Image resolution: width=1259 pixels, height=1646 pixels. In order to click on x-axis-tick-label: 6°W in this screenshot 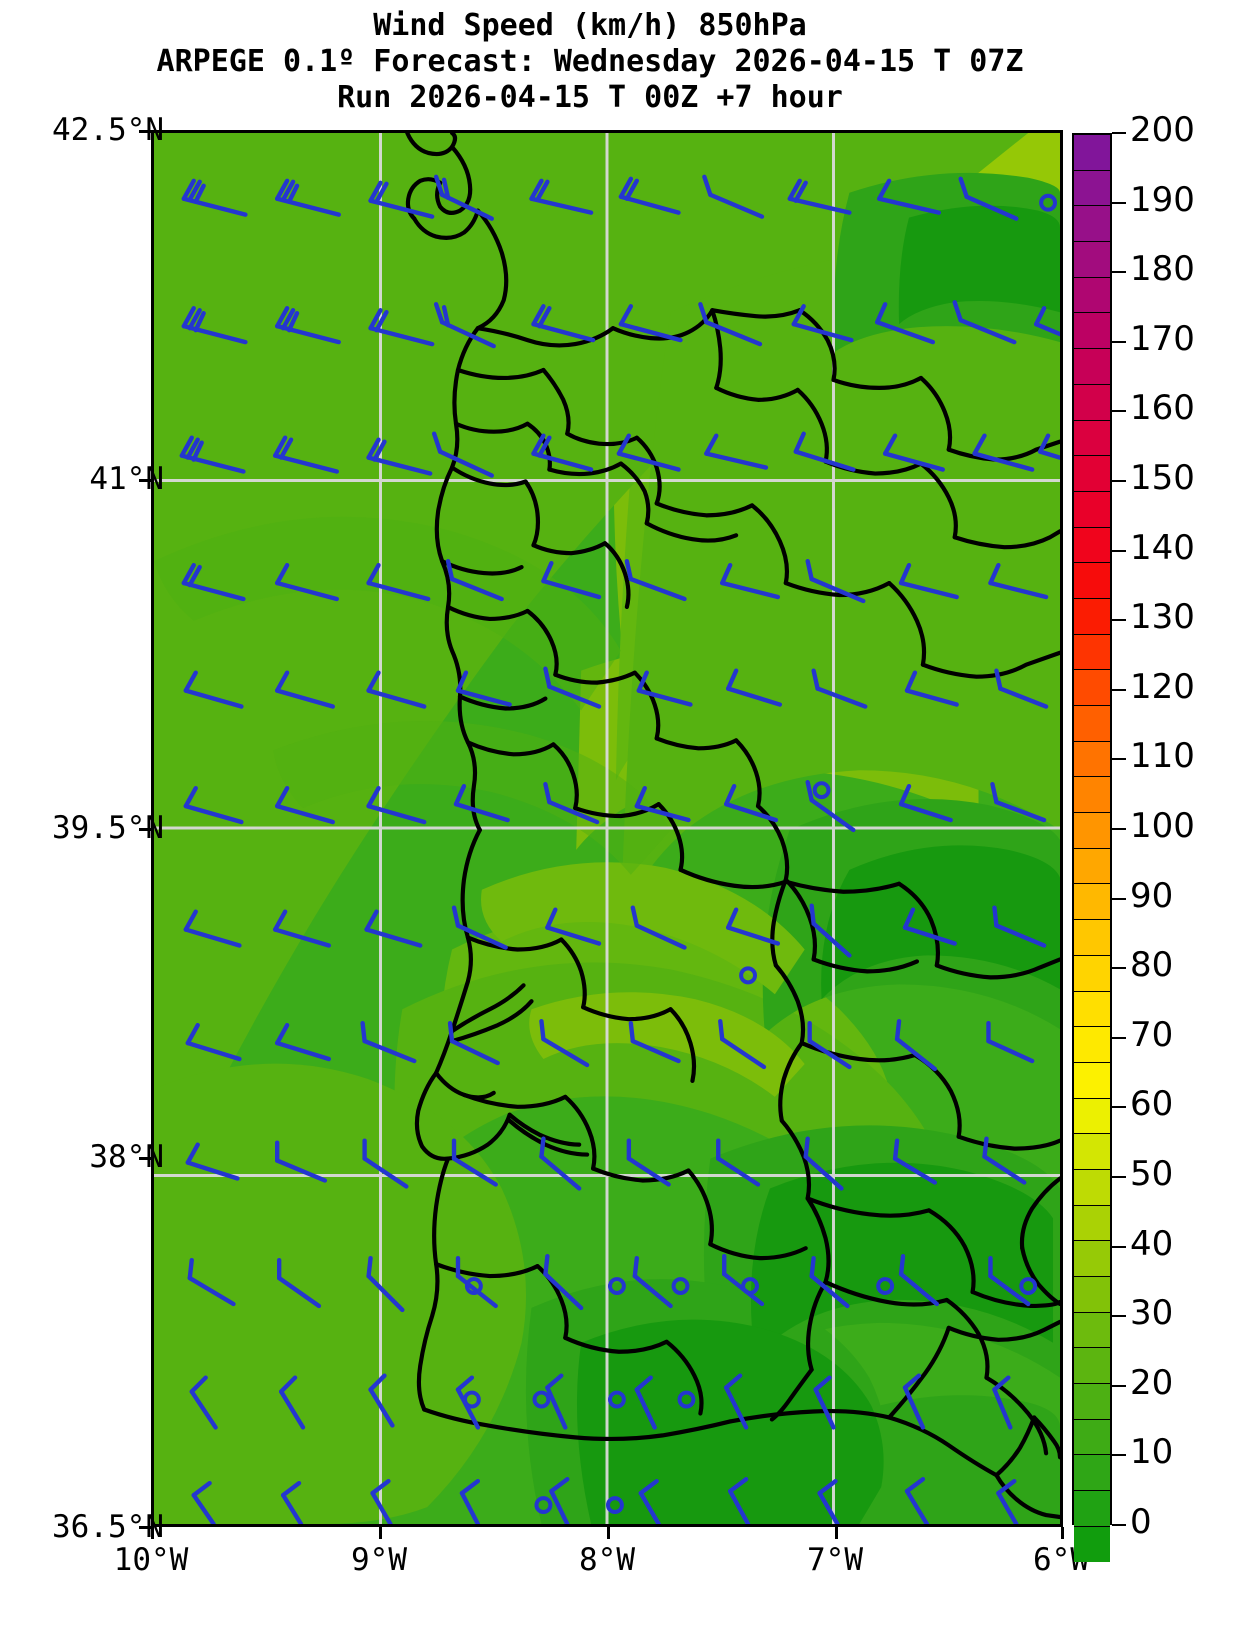, I will do `click(1061, 1560)`.